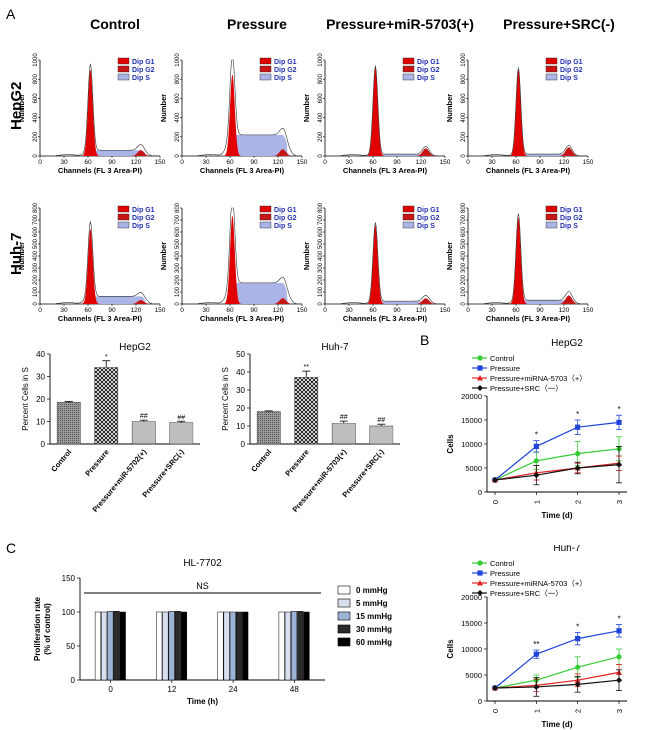  Describe the element at coordinates (495, 711) in the screenshot. I see `growth-x-tick-label: 0` at that location.